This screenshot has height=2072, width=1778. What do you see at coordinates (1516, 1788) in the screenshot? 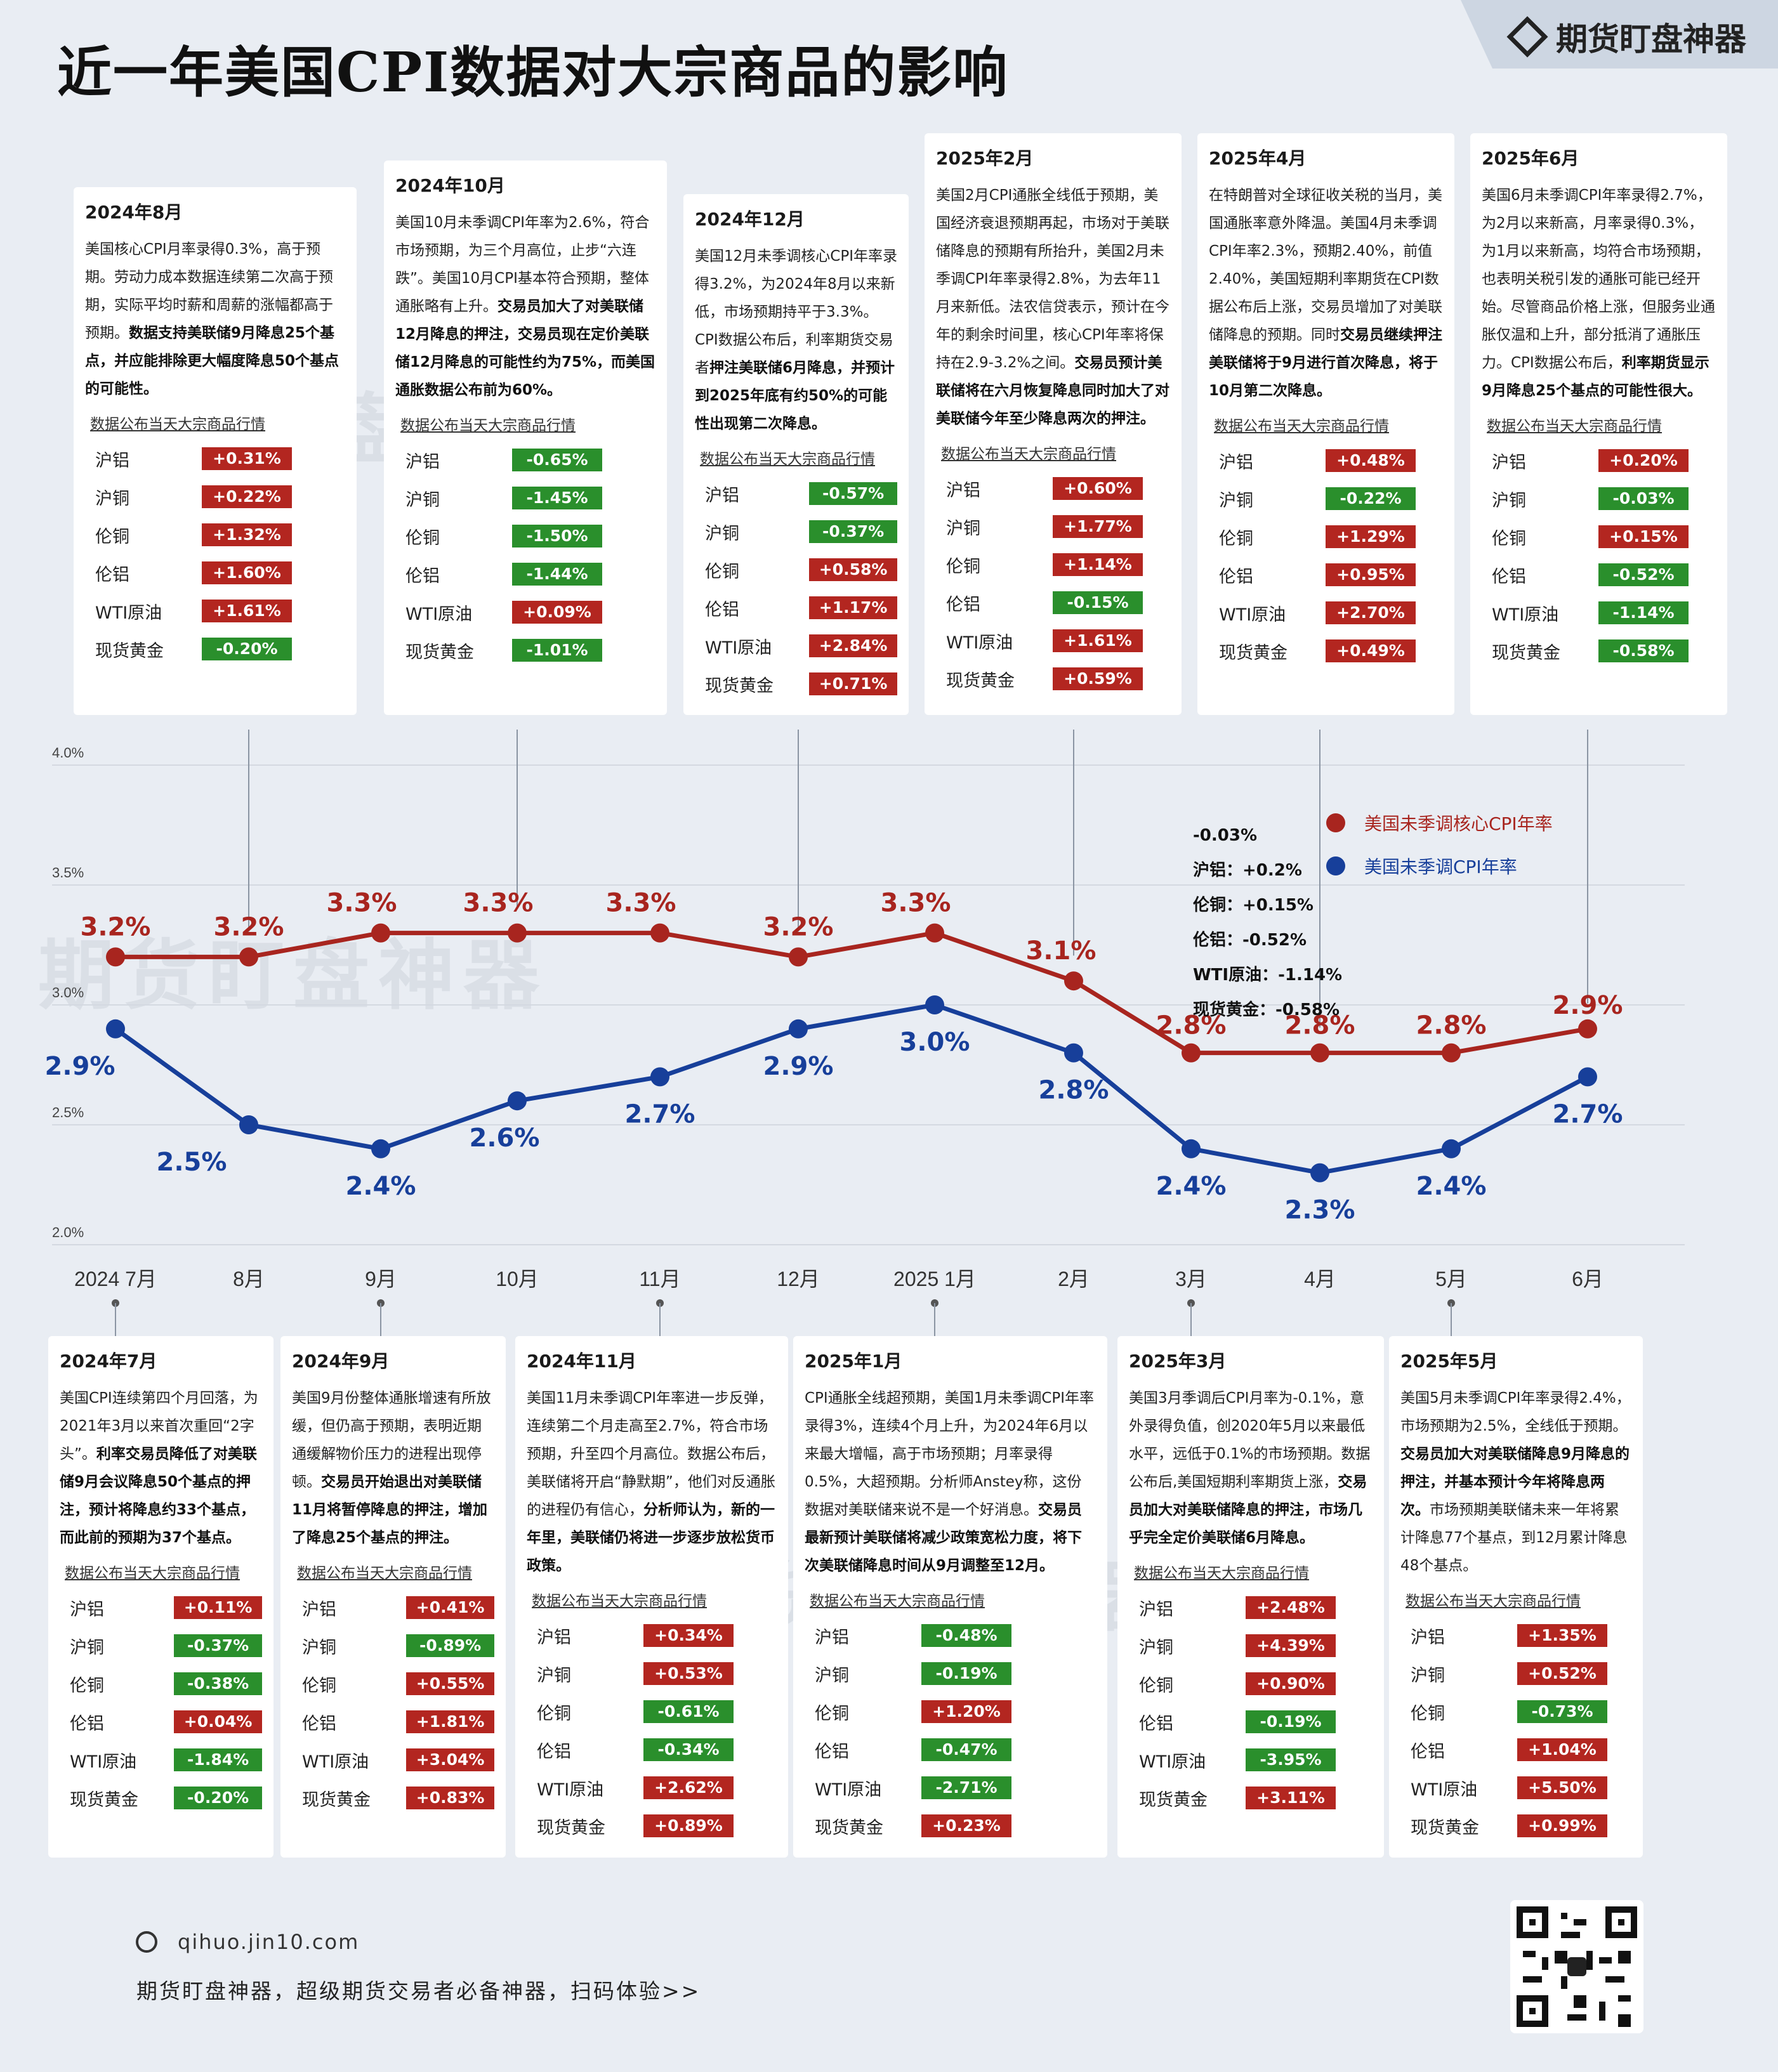
I see `market-row: WTI原油 +5.50%` at bounding box center [1516, 1788].